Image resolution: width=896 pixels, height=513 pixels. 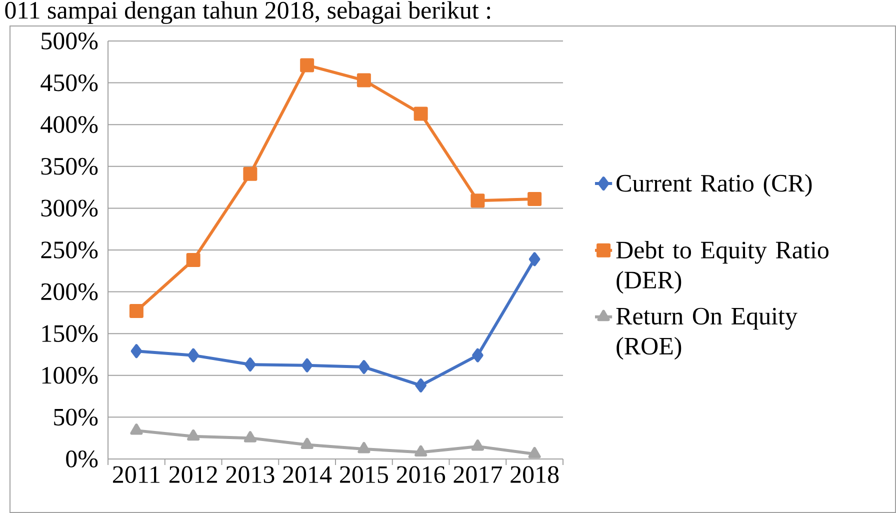 I want to click on y-tick-label: 400%, so click(x=69, y=125).